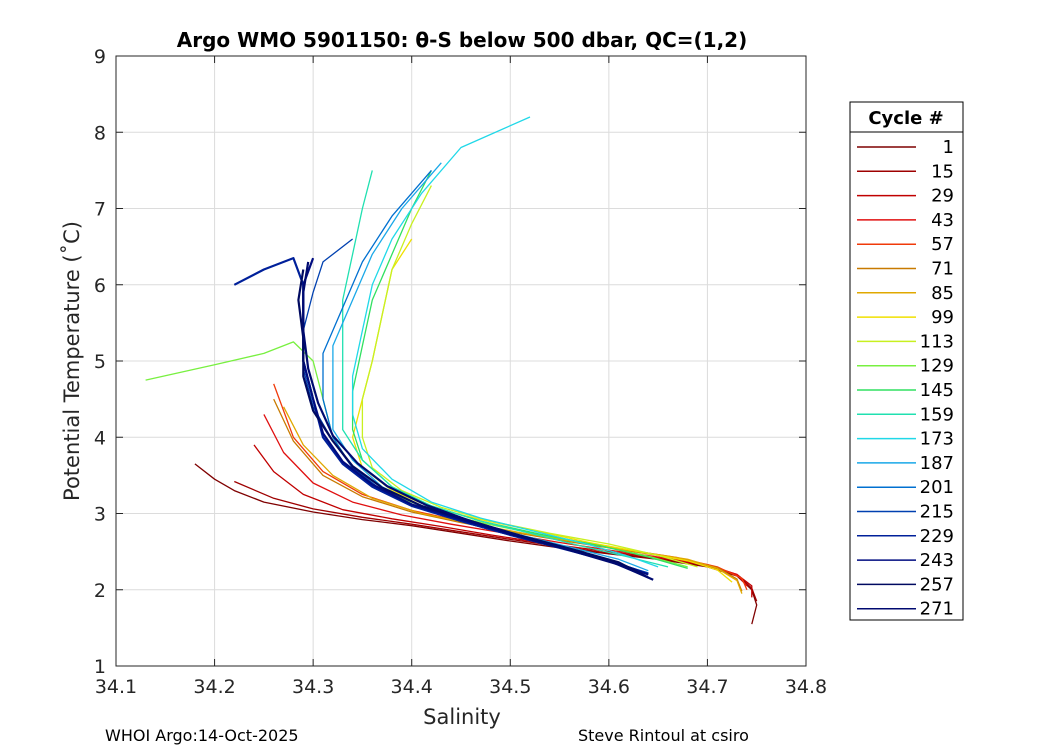 The height and width of the screenshot is (750, 1050). I want to click on y-tick-label: 1, so click(100, 667).